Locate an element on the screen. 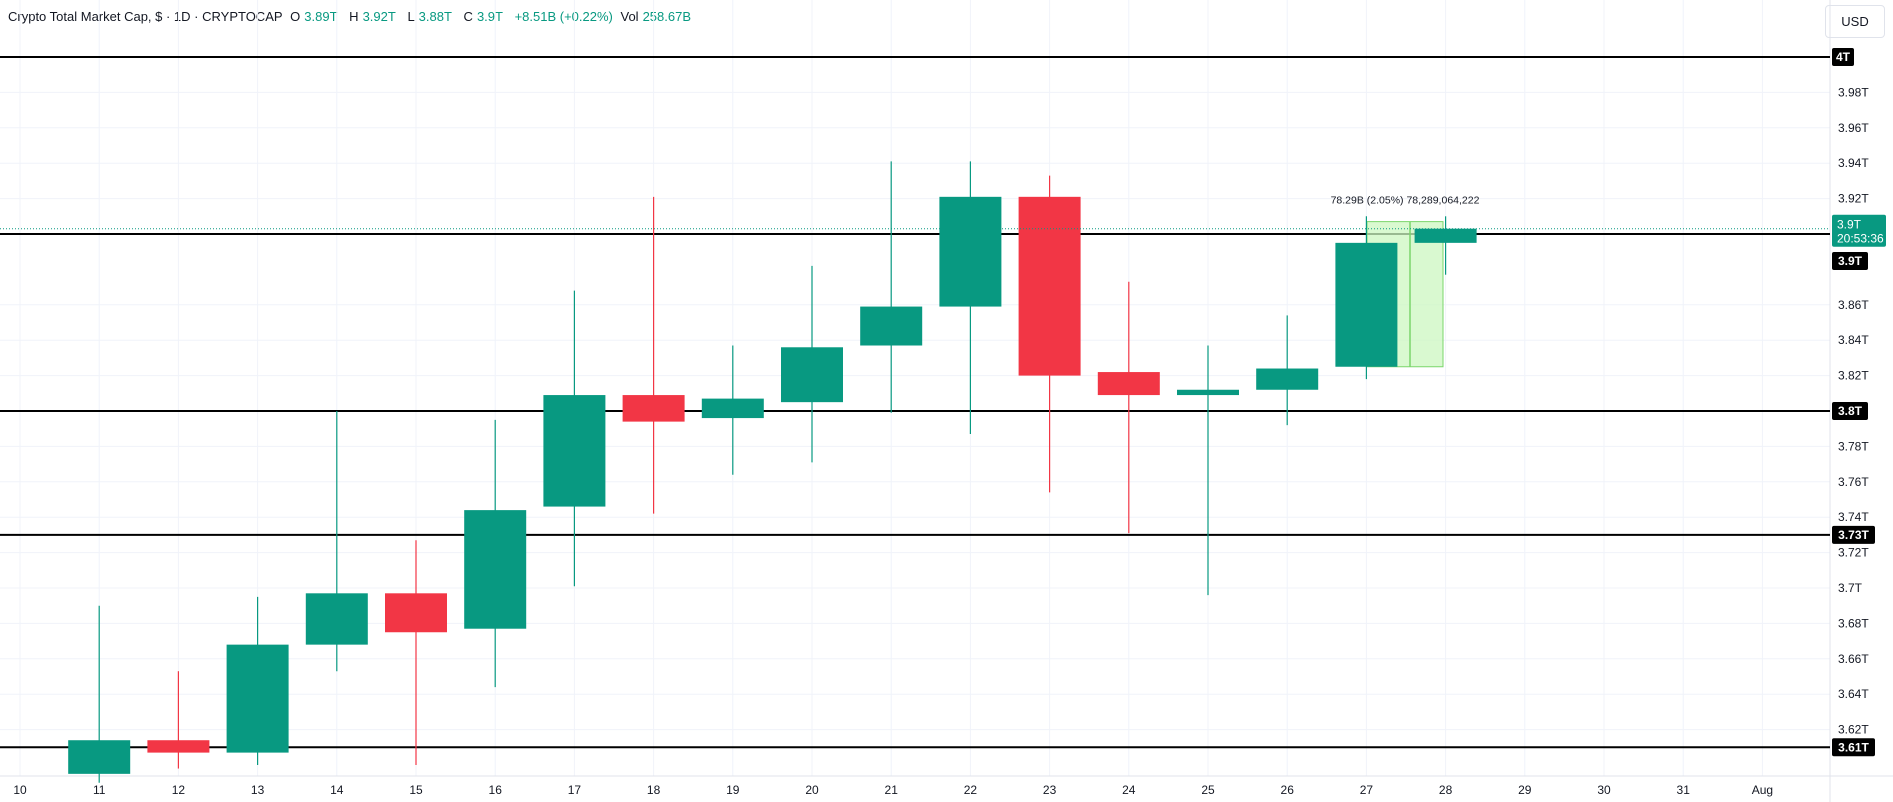  close-value: 3.9T is located at coordinates (489, 16).